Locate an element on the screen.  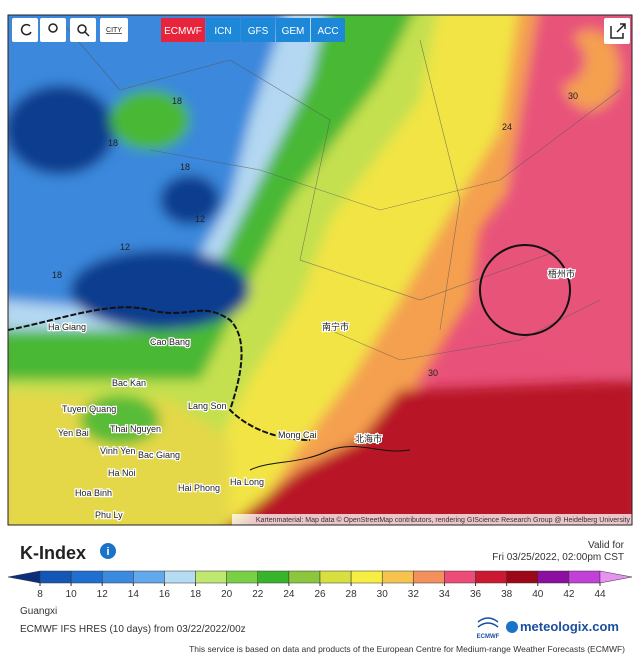
model-button-label: GFS is located at coordinates (258, 31).